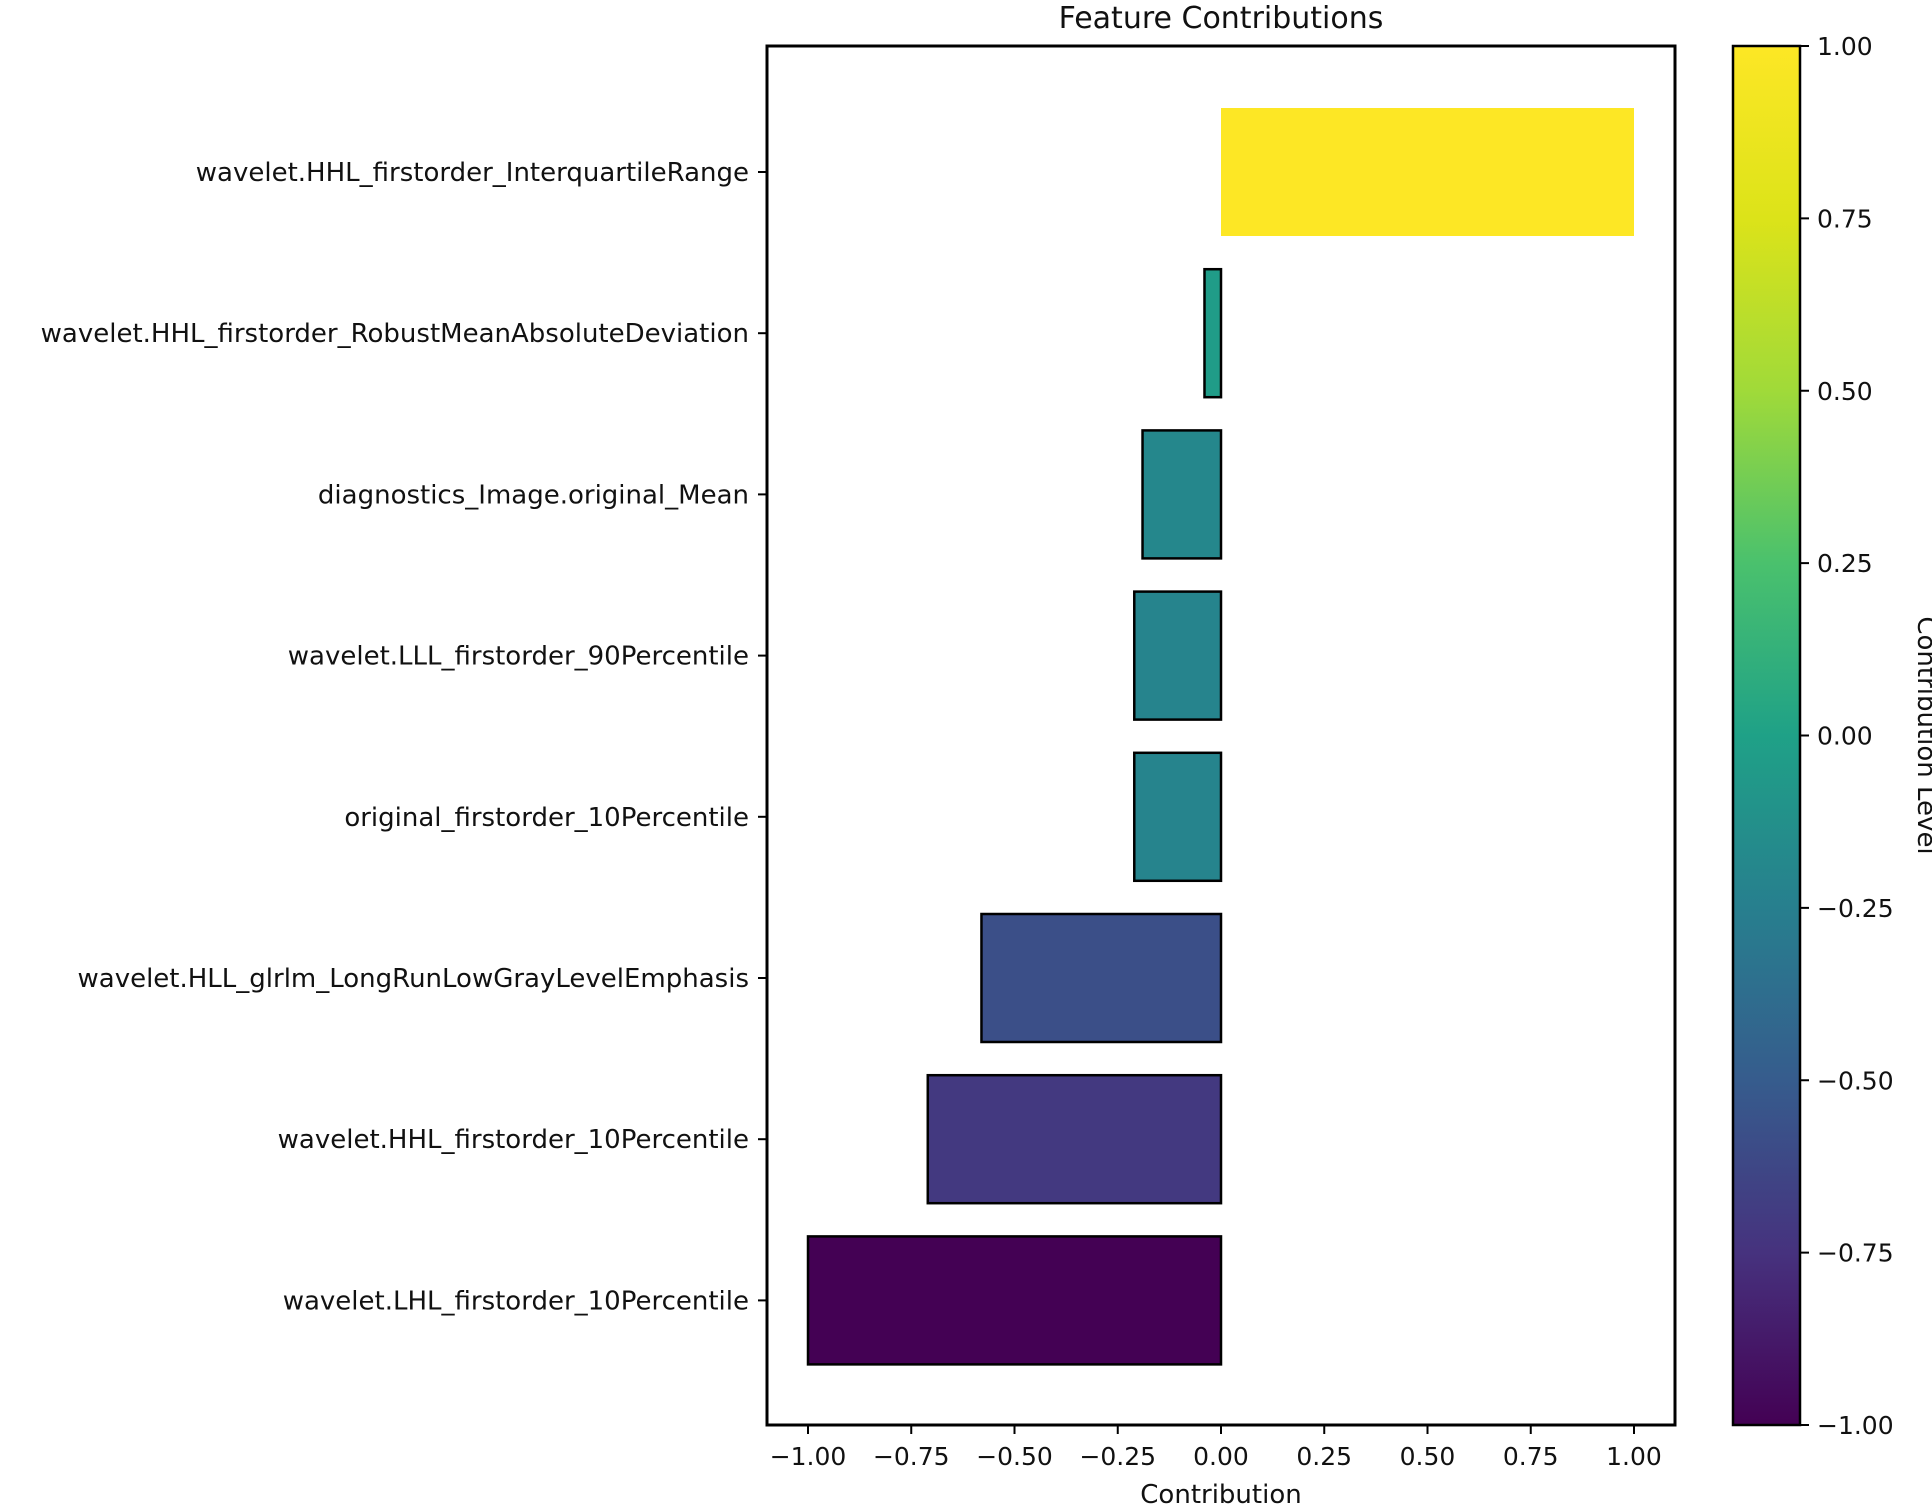  What do you see at coordinates (518, 657) in the screenshot?
I see `y-tick-label: wavelet.LLL_firstorder_90Percentile` at bounding box center [518, 657].